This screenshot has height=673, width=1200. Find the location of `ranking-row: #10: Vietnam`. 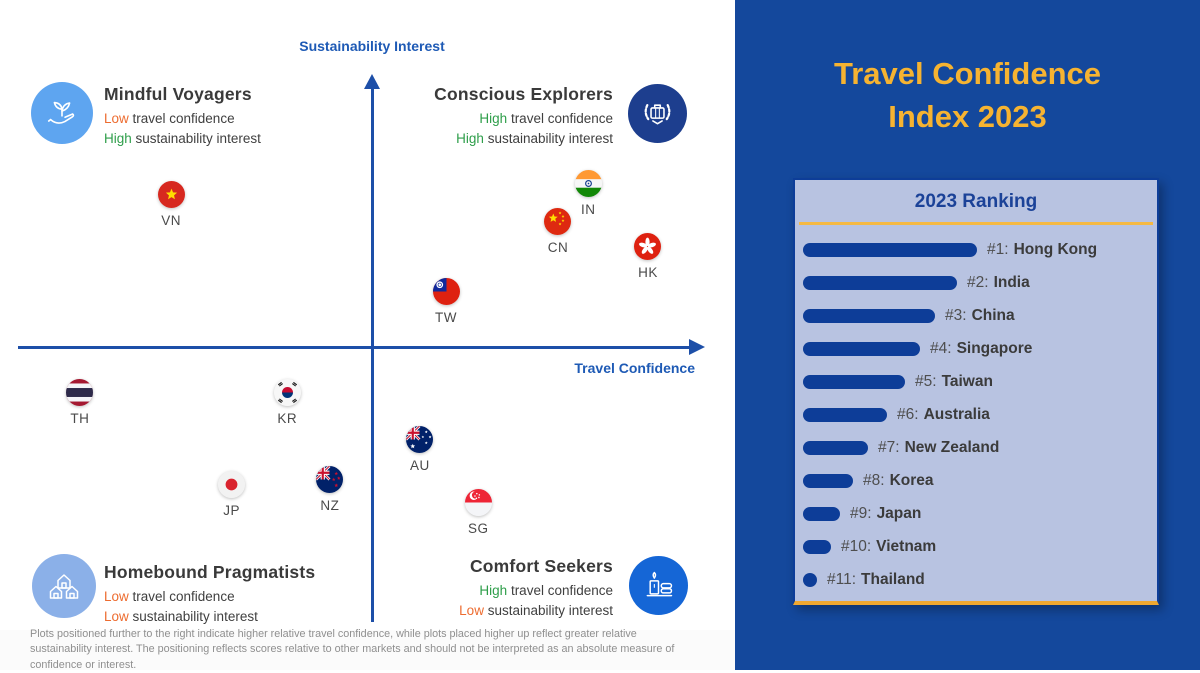

ranking-row: #10: Vietnam is located at coordinates (980, 546).